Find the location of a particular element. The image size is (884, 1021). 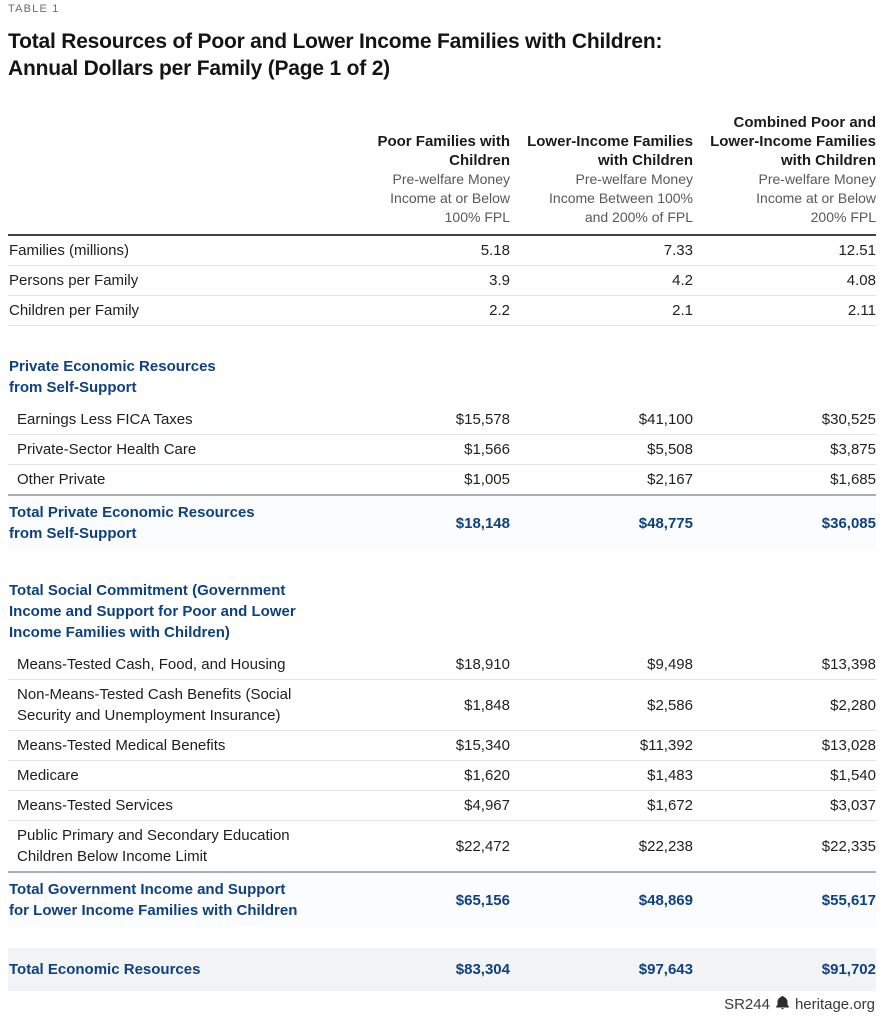

cell-value: $97,643 is located at coordinates (665, 969).